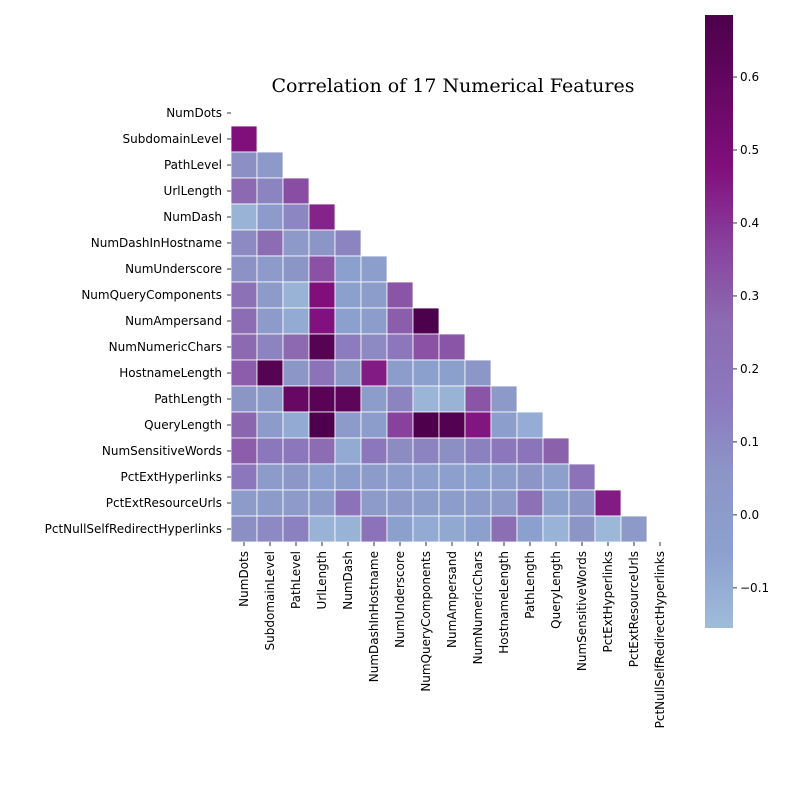  What do you see at coordinates (452, 599) in the screenshot?
I see `x-tick-label: NumAmpersand` at bounding box center [452, 599].